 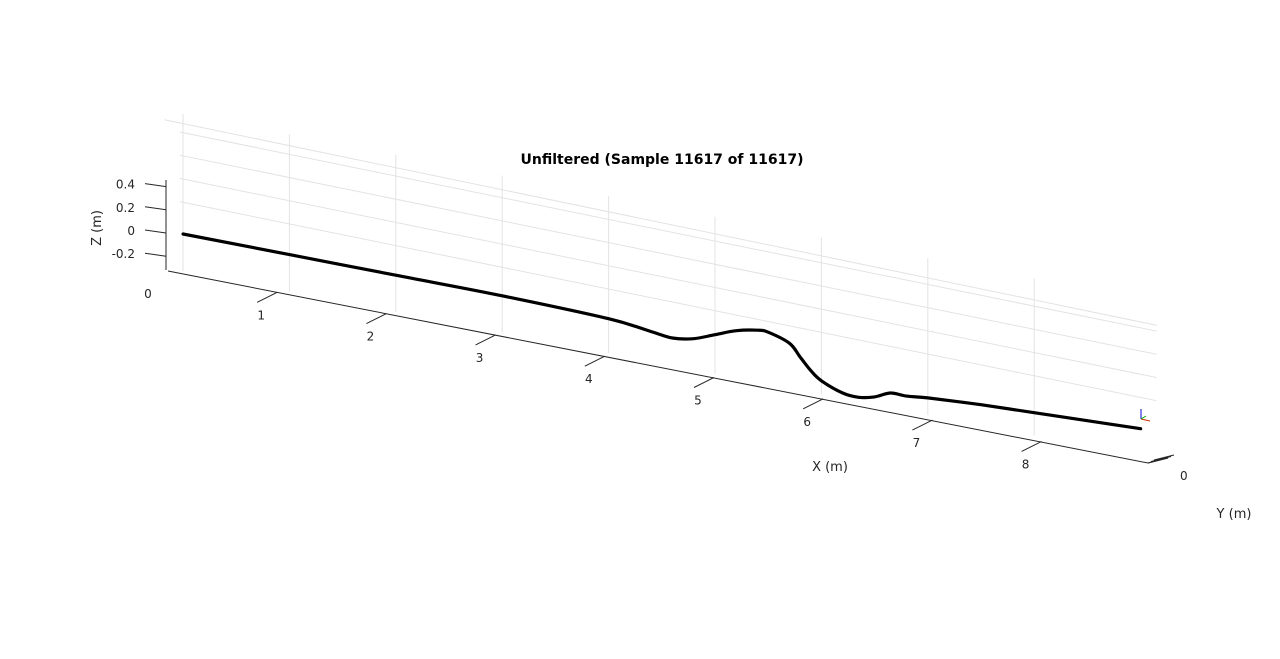 What do you see at coordinates (131, 231) in the screenshot?
I see `z-tick-label: 0` at bounding box center [131, 231].